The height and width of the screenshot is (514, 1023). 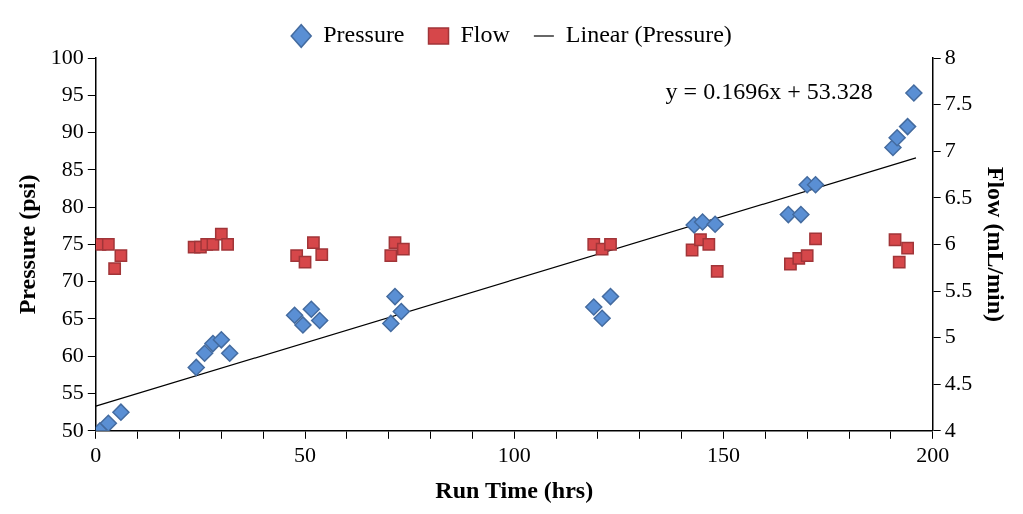 What do you see at coordinates (67, 56) in the screenshot?
I see `y-tick-label: 100` at bounding box center [67, 56].